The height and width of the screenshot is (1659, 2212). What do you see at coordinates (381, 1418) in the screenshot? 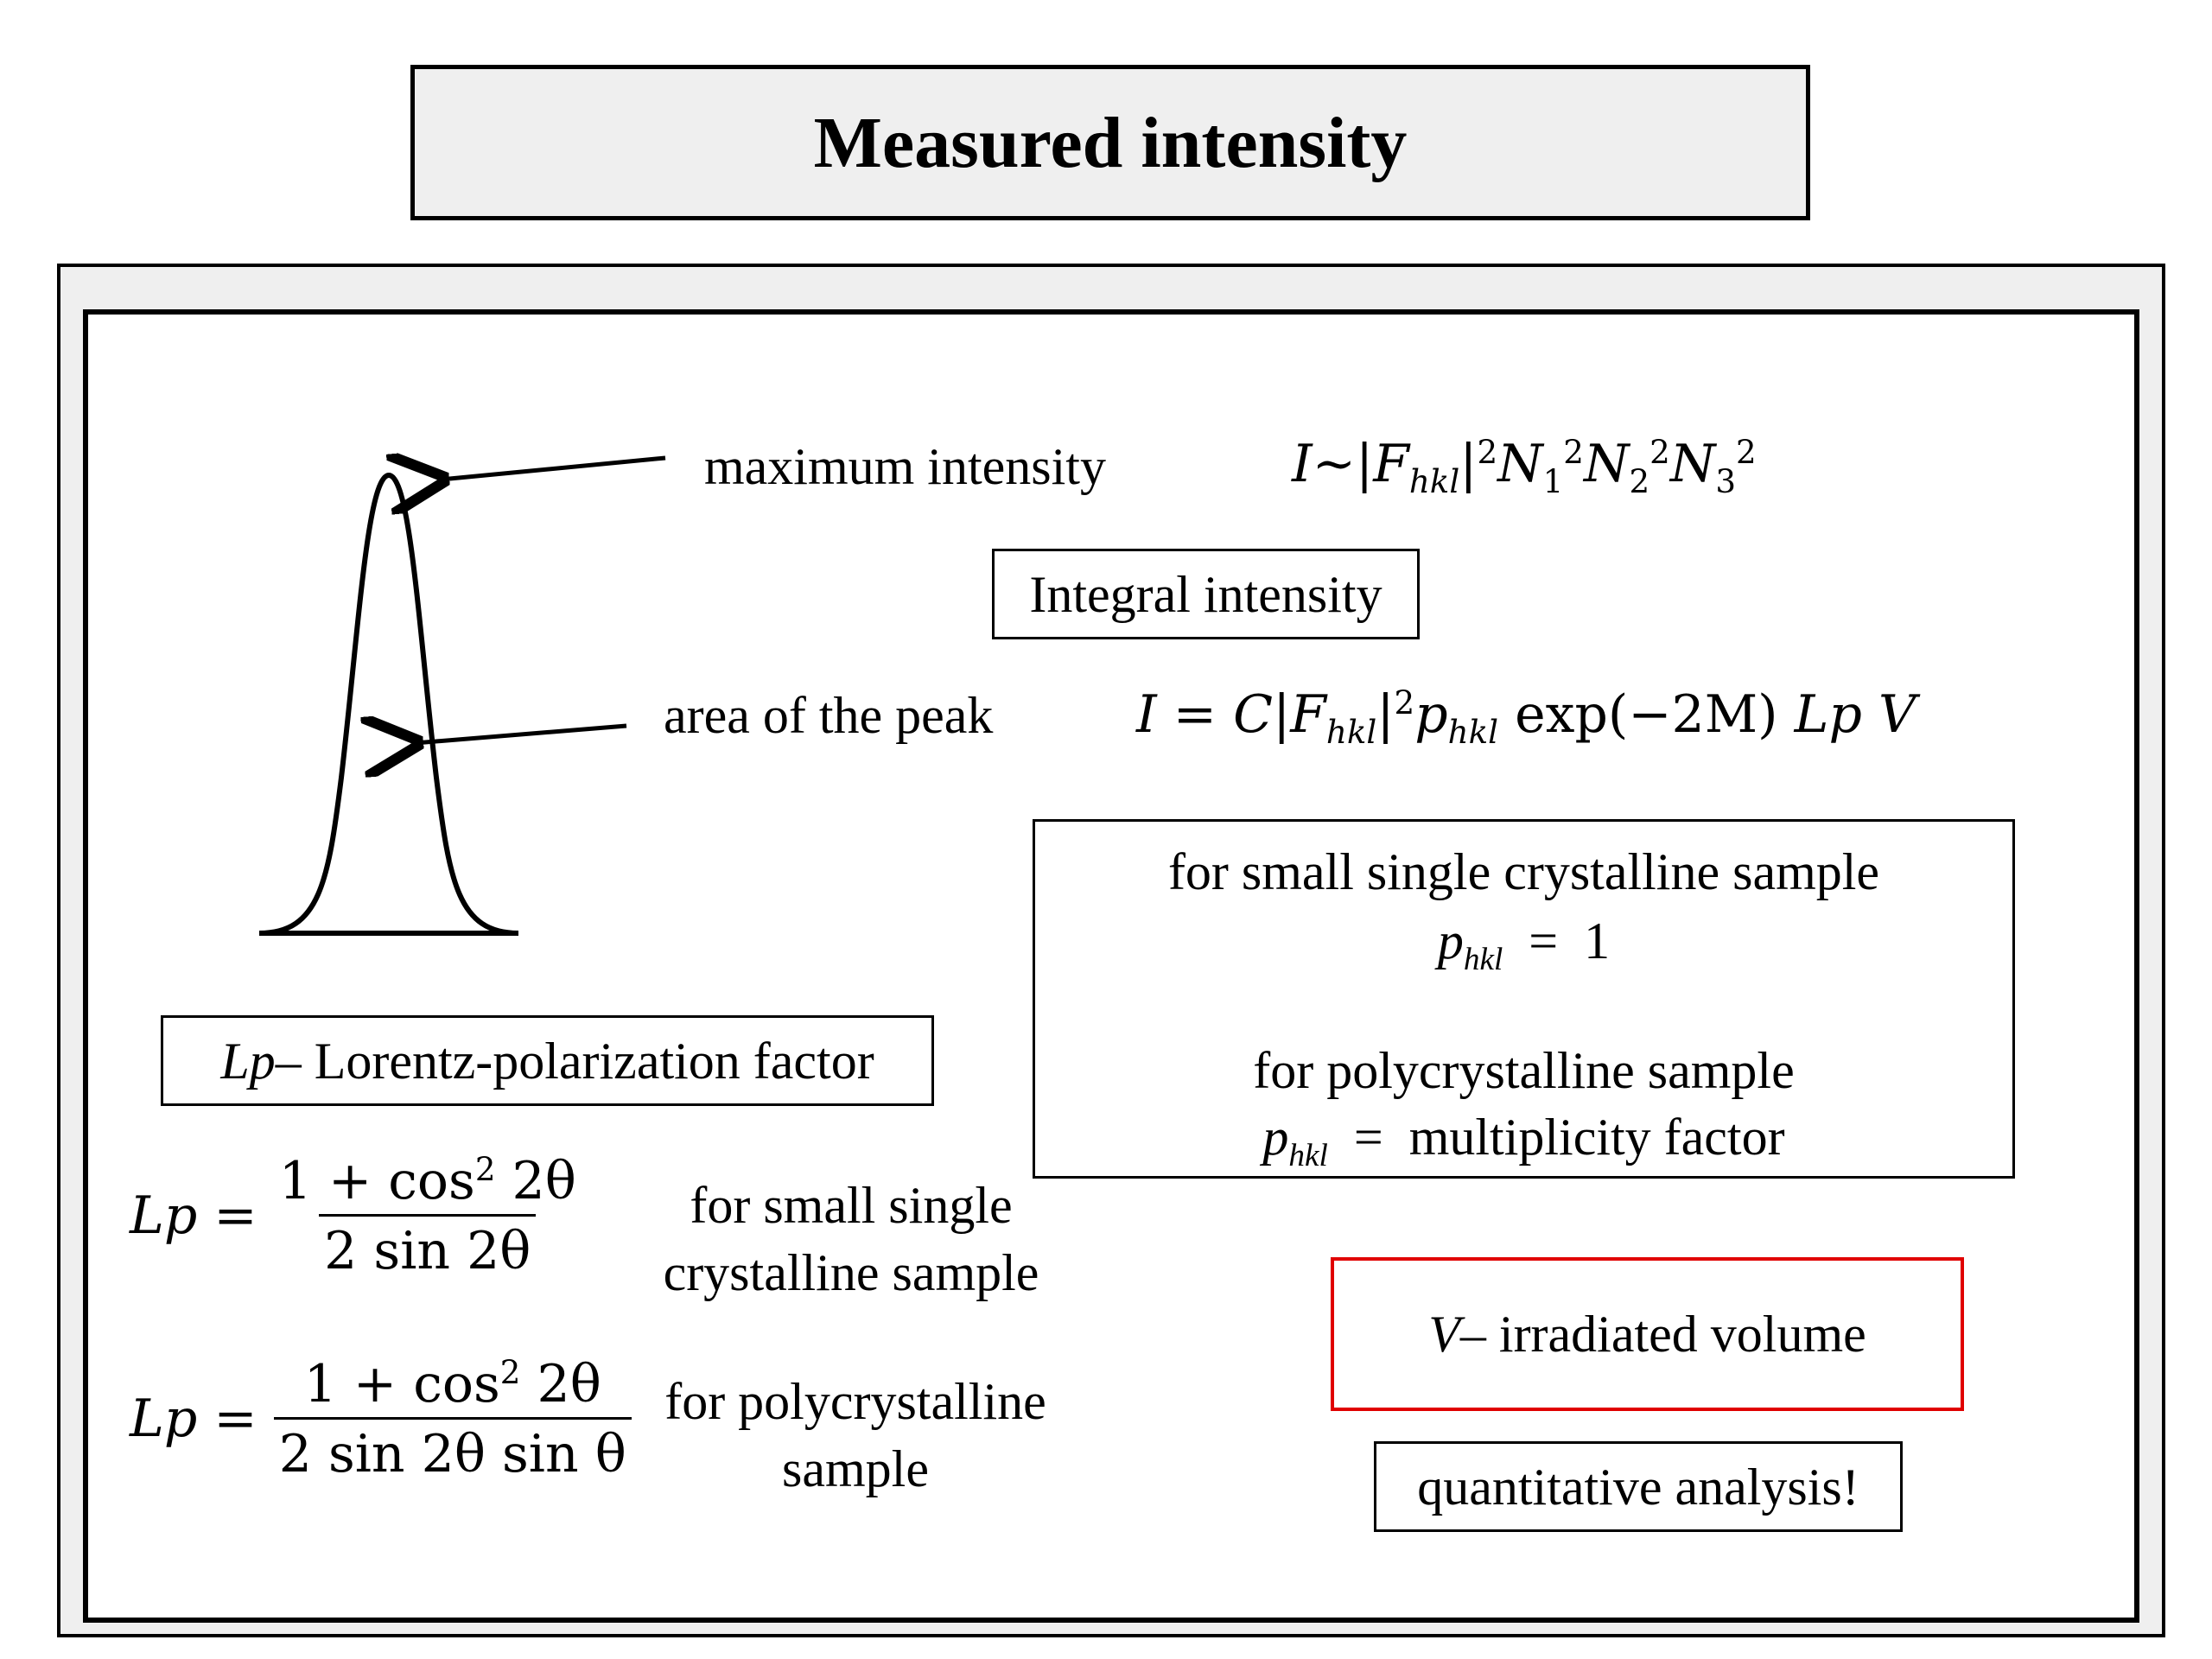
I see `lp-poly-formula: Lp = 1 + cos2 2θ 2 sin 2θ sin θ` at bounding box center [381, 1418].